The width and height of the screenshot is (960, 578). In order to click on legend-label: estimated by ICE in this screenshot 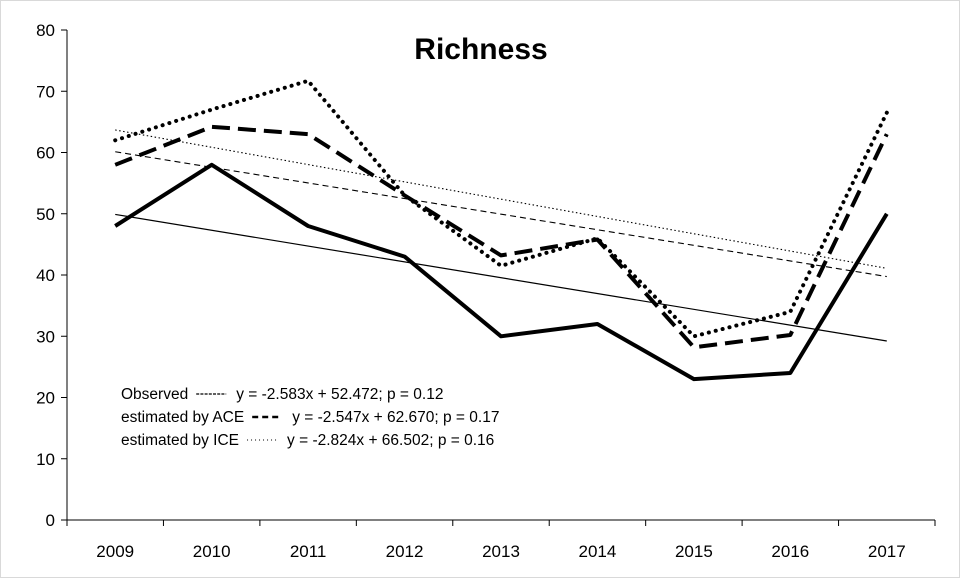, I will do `click(180, 440)`.